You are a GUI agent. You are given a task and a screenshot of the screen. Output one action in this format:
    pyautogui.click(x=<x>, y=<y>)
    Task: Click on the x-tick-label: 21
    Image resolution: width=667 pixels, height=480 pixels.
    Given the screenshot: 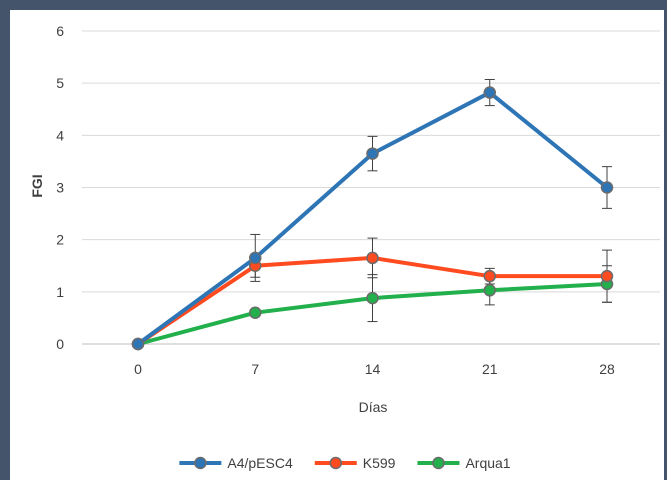 What is the action you would take?
    pyautogui.click(x=490, y=369)
    